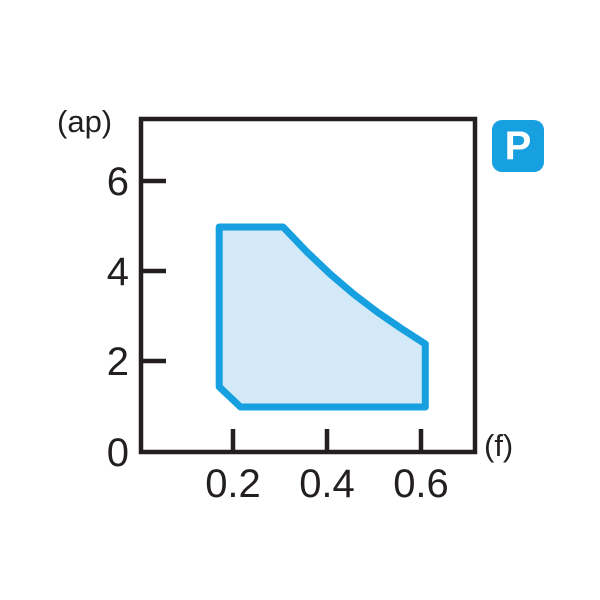  What do you see at coordinates (118, 182) in the screenshot?
I see `y-tick-label-6: 6` at bounding box center [118, 182].